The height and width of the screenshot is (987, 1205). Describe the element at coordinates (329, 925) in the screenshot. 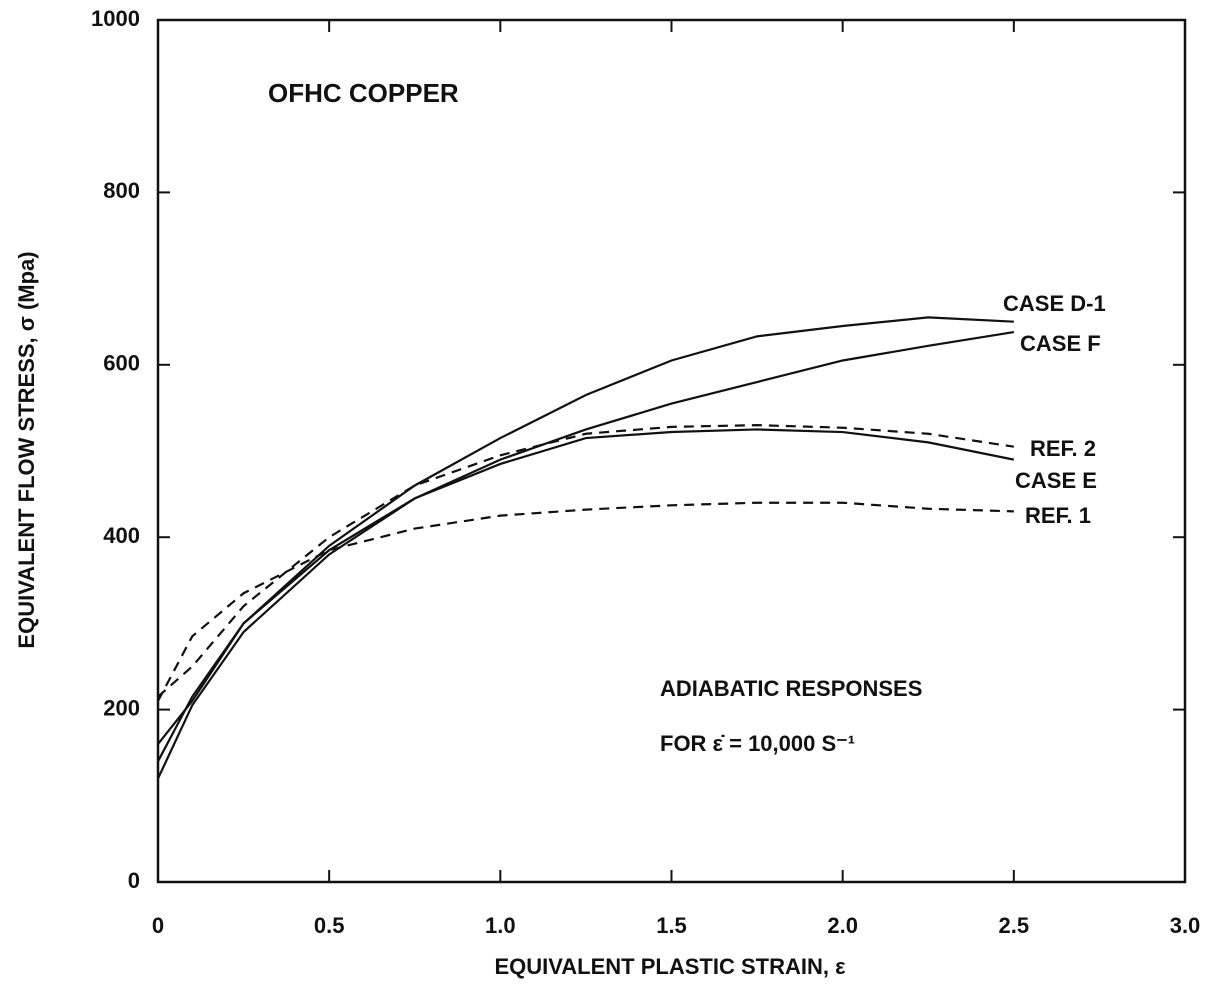

I see `x-tick-label: 0.5` at that location.